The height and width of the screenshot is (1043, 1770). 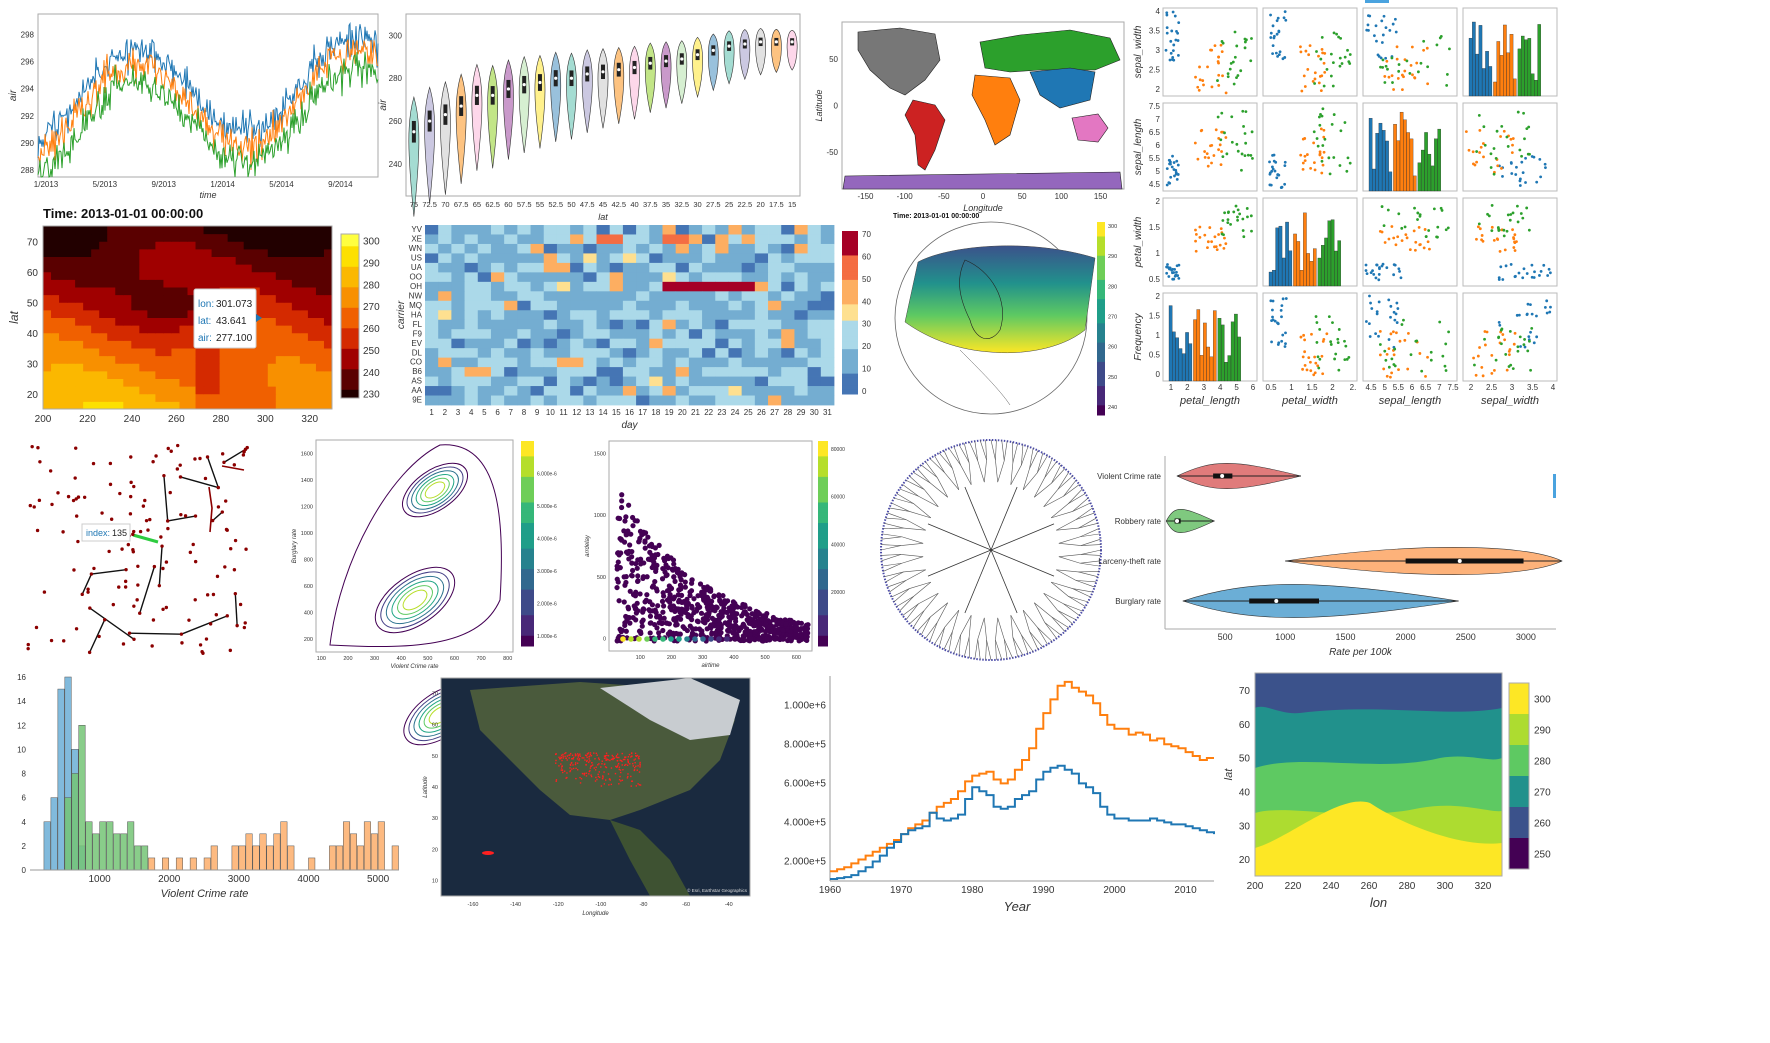 What do you see at coordinates (996, 110) in the screenshot?
I see `africa-region` at bounding box center [996, 110].